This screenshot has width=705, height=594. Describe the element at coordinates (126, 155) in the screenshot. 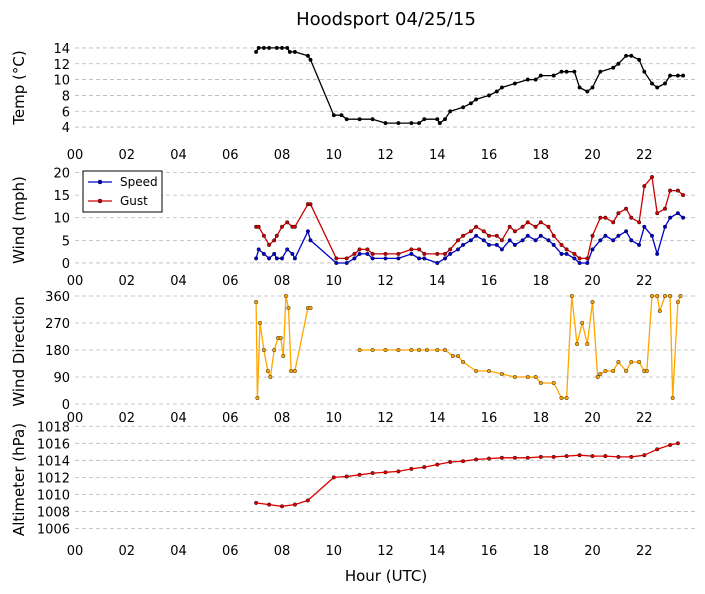

I see `temp-x-tick-label: 02` at that location.